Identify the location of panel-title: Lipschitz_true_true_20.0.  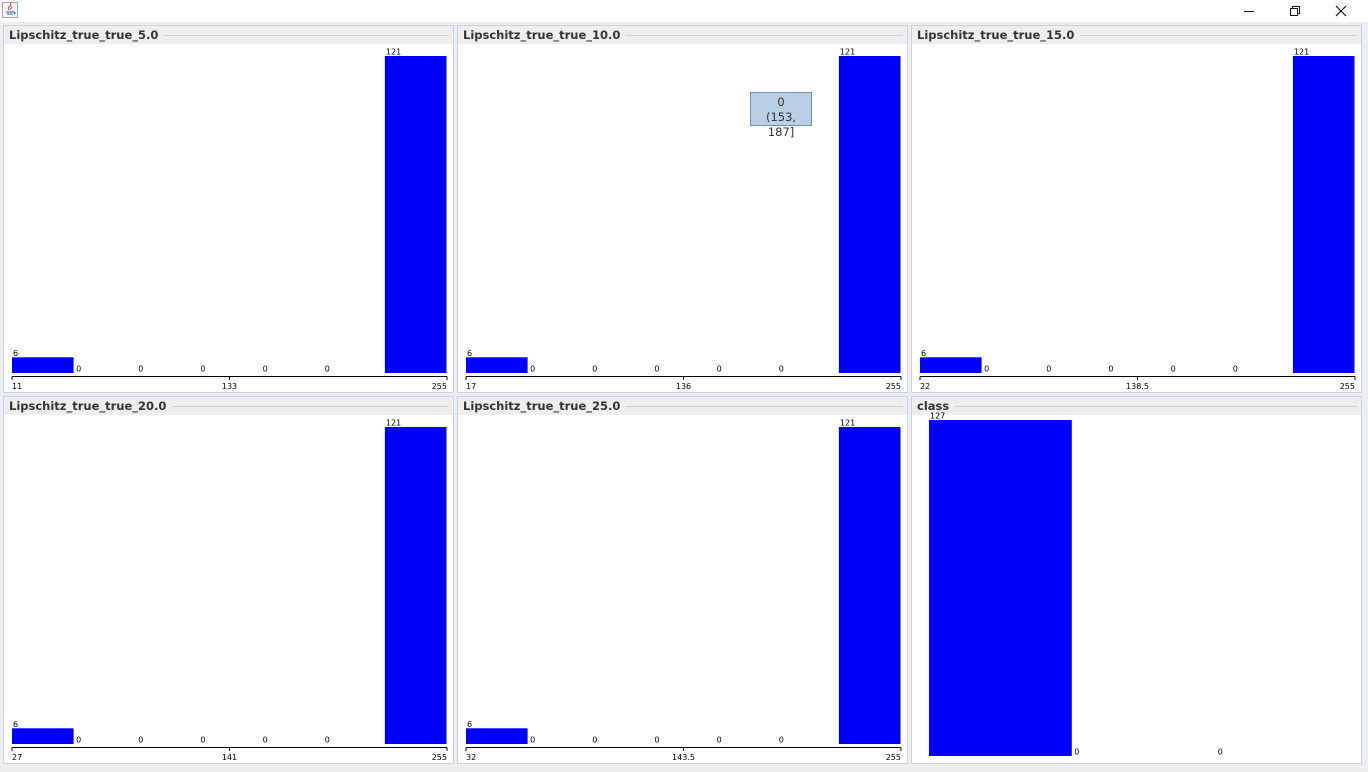
(90, 406).